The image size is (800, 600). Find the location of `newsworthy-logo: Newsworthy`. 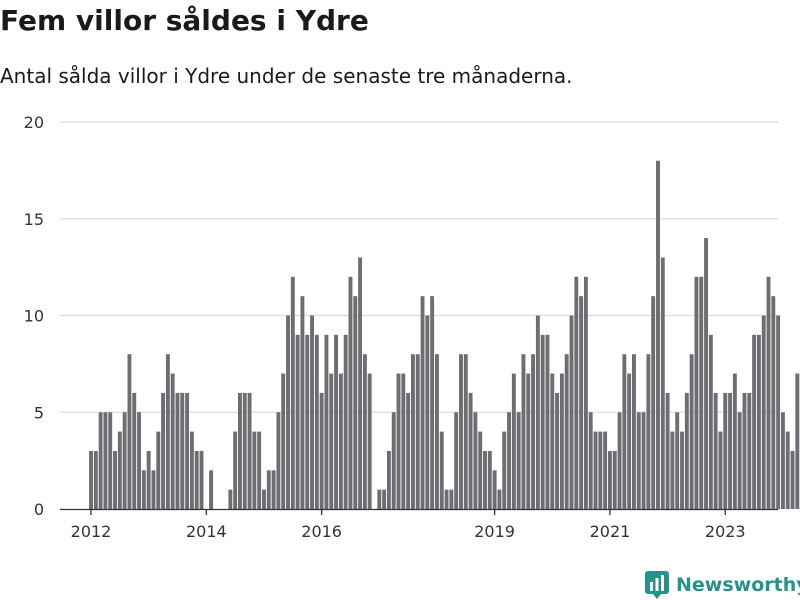

newsworthy-logo: Newsworthy is located at coordinates (722, 585).